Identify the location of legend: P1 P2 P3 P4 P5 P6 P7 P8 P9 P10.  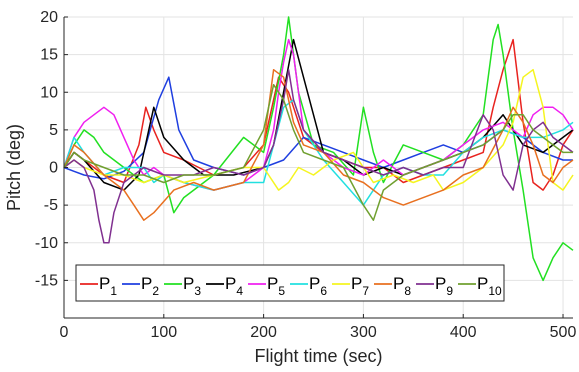
(290, 283).